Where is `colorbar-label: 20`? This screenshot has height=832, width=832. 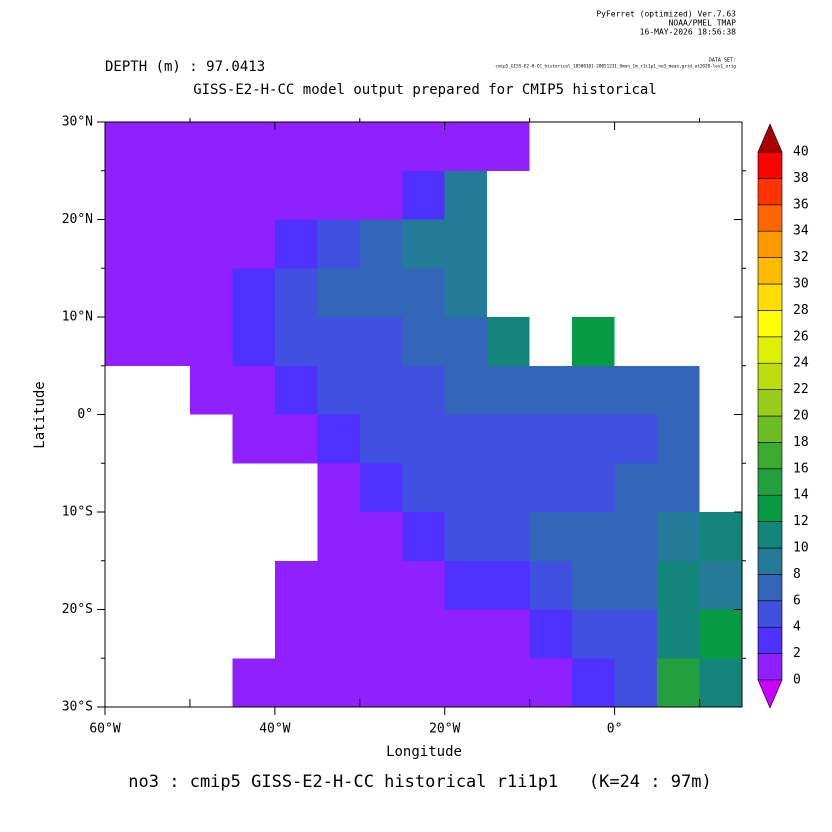 colorbar-label: 20 is located at coordinates (801, 416).